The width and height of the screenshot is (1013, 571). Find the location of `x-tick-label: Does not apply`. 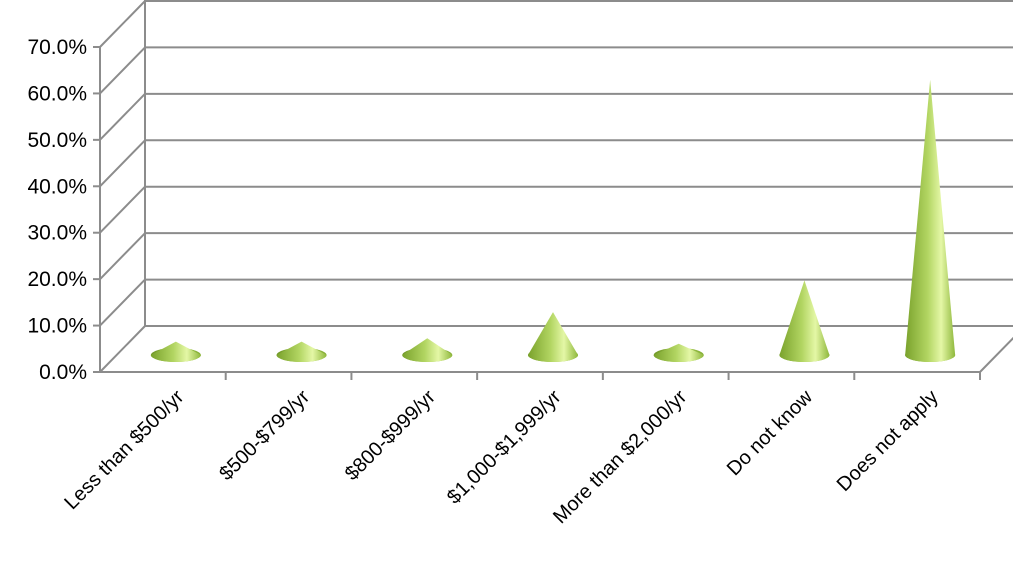

x-tick-label: Does not apply is located at coordinates (888, 441).